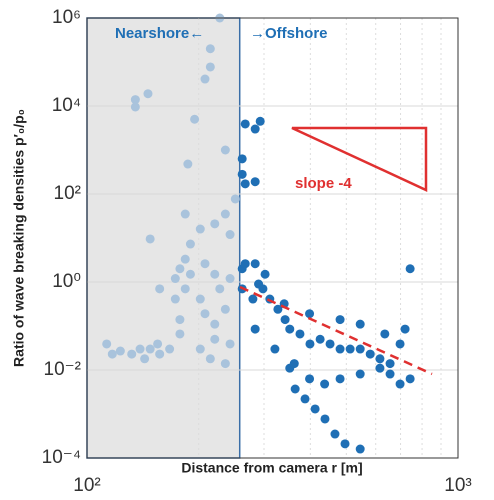  Describe the element at coordinates (359, 159) in the screenshot. I see `slope-triangle` at that location.